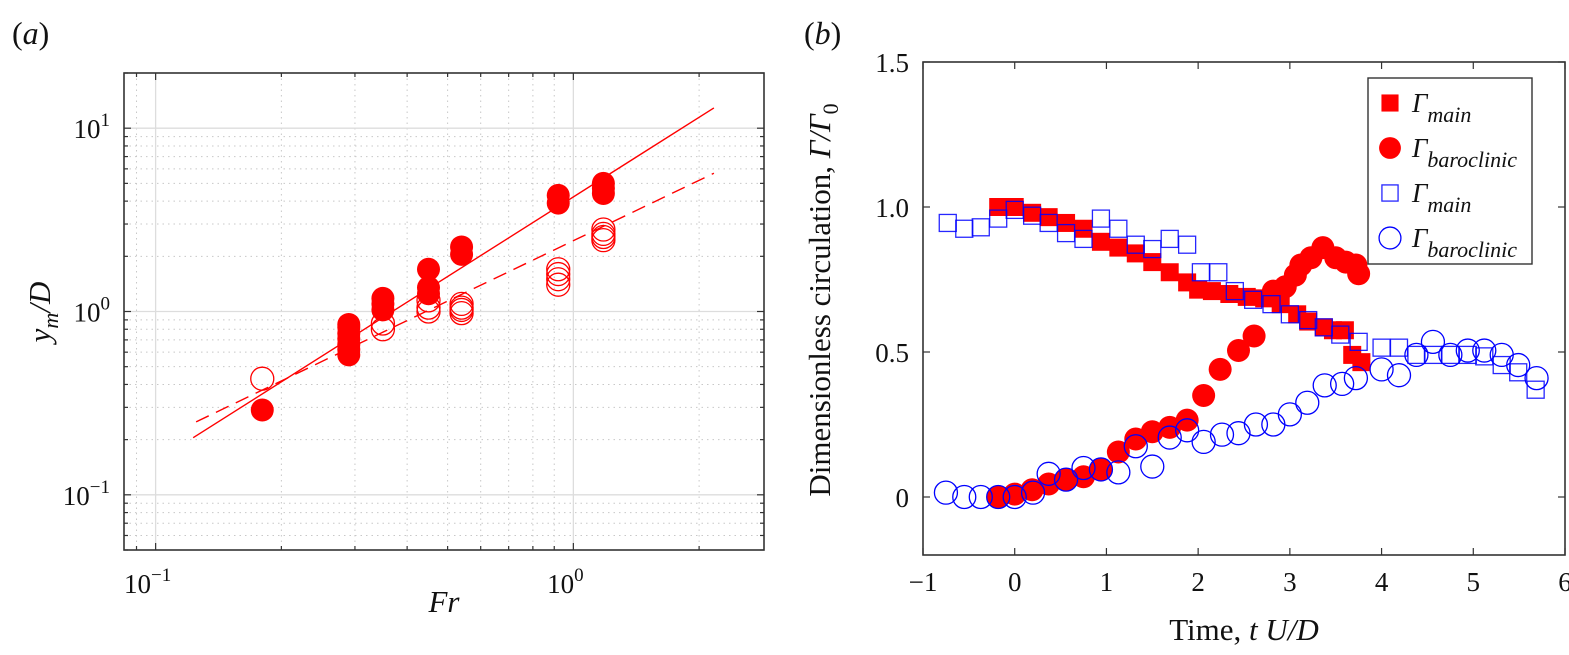 The image size is (1569, 655). Describe the element at coordinates (892, 353) in the screenshot. I see `y-tick-label: 0.5` at that location.